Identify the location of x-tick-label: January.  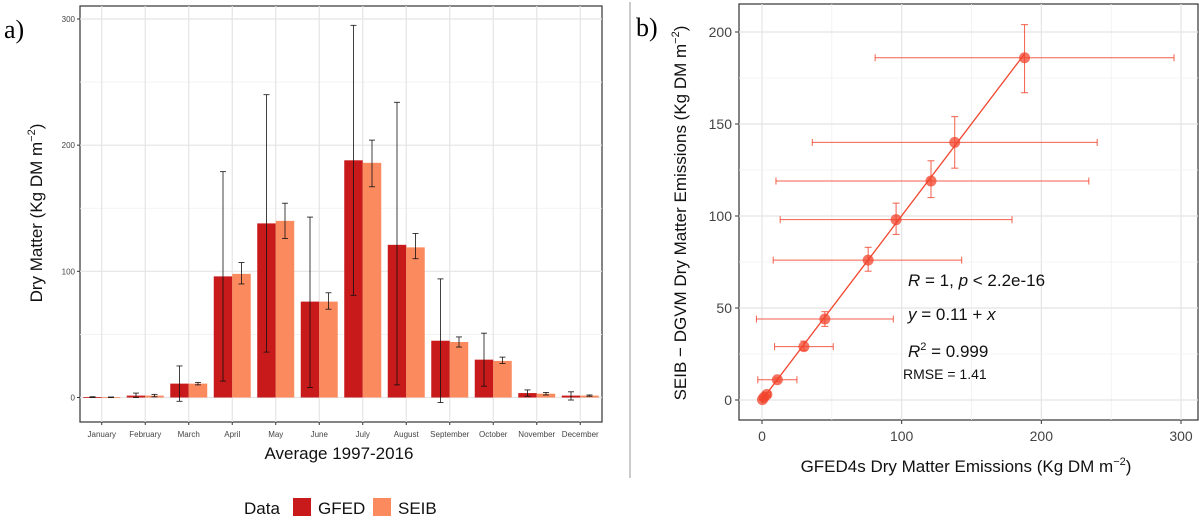
(102, 434).